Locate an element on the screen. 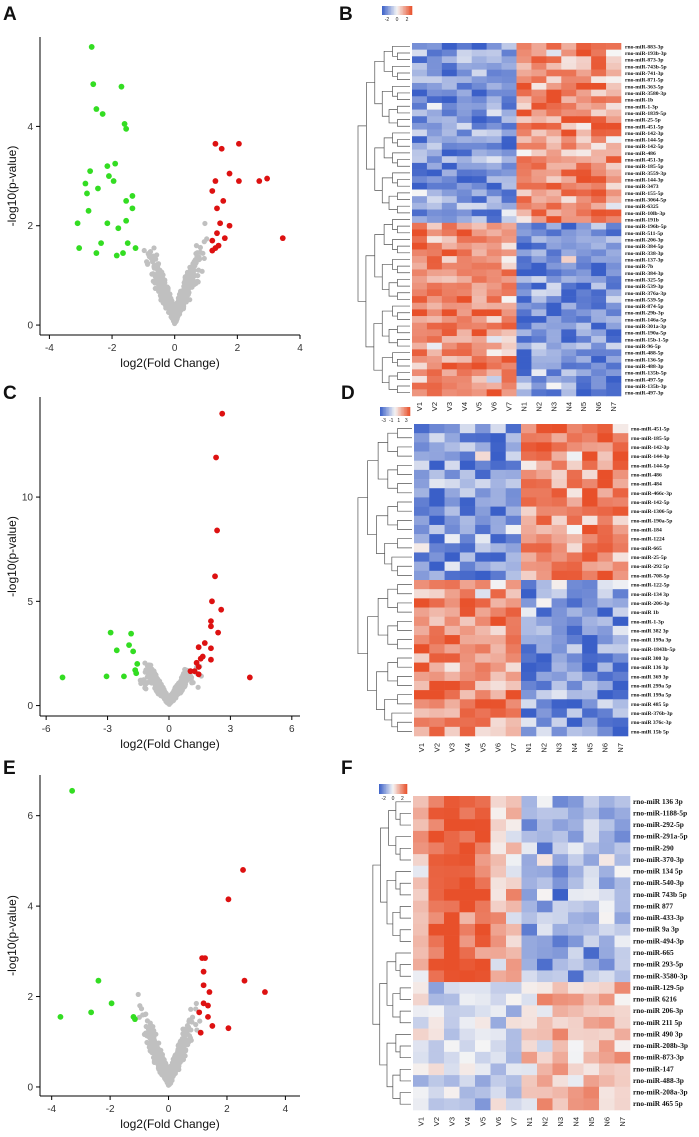 The height and width of the screenshot is (1137, 699). row-label: rno-miR 877 is located at coordinates (653, 905).